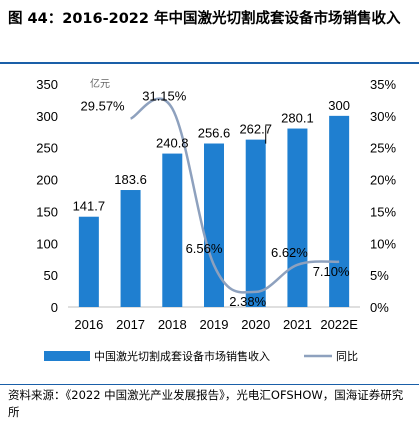 The image size is (419, 421). Describe the element at coordinates (214, 133) in the screenshot. I see `bar-value-label: 256.6` at that location.